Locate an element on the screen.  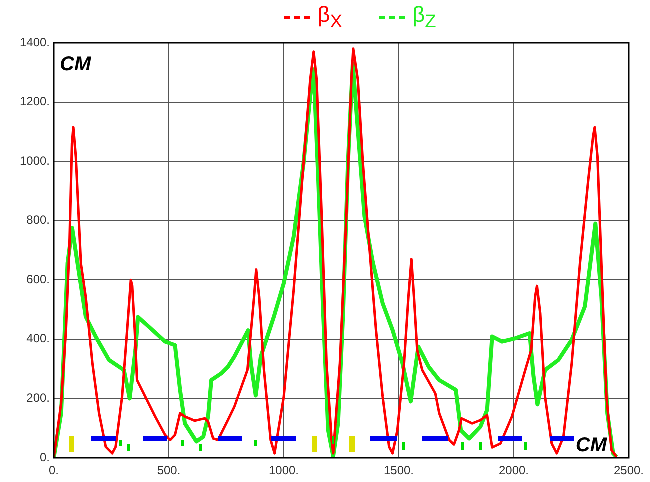
y-tick-label: 800. is located at coordinates (38, 220).